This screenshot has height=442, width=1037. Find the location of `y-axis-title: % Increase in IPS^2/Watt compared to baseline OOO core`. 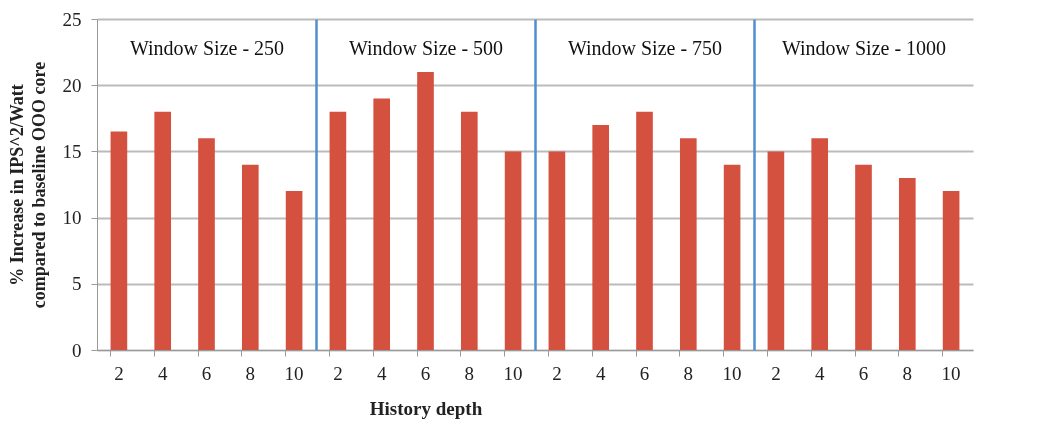

y-axis-title: % Increase in IPS^2/Watt compared to baseline OOO core is located at coordinates (27, 185).